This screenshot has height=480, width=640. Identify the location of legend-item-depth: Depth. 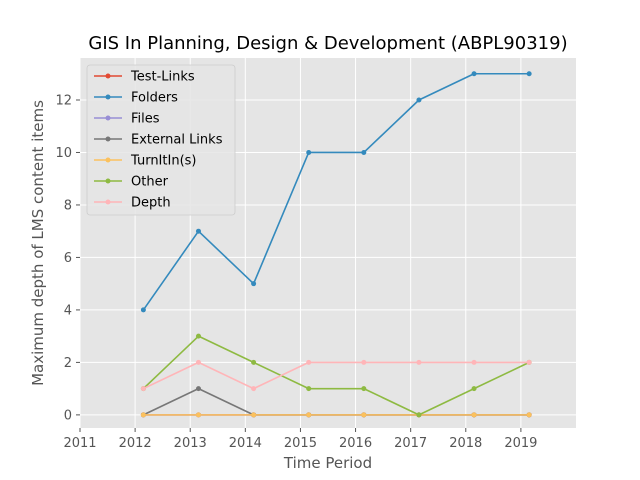
(132, 203).